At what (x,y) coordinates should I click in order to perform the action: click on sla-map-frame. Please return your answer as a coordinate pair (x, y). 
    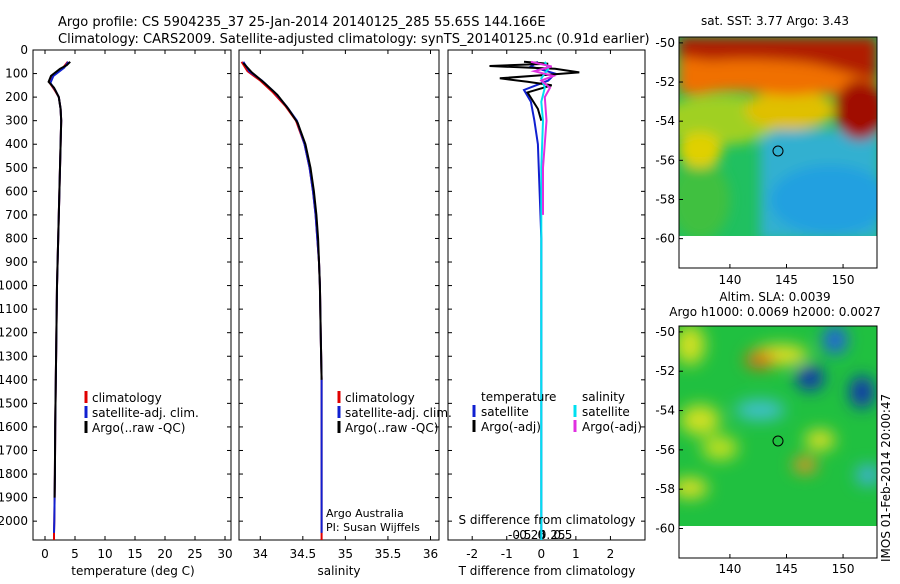
    Looking at the image, I should click on (778, 442).